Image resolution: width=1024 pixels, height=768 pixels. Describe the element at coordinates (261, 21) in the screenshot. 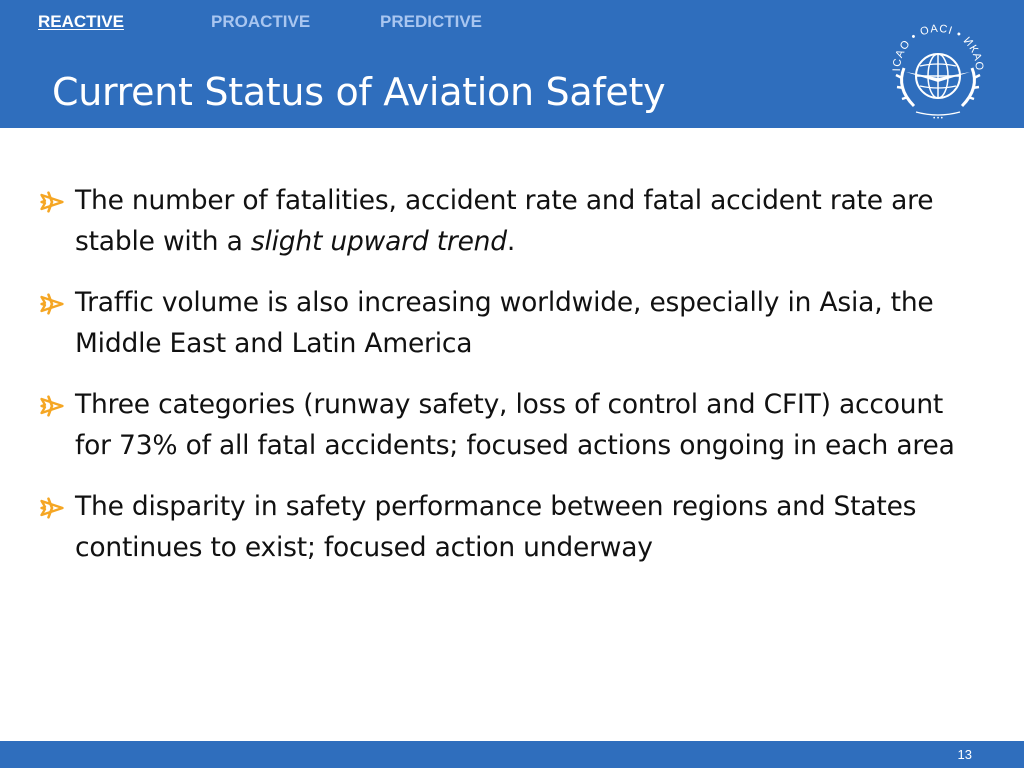

I see `tab-proactive: PROACTIVE` at that location.